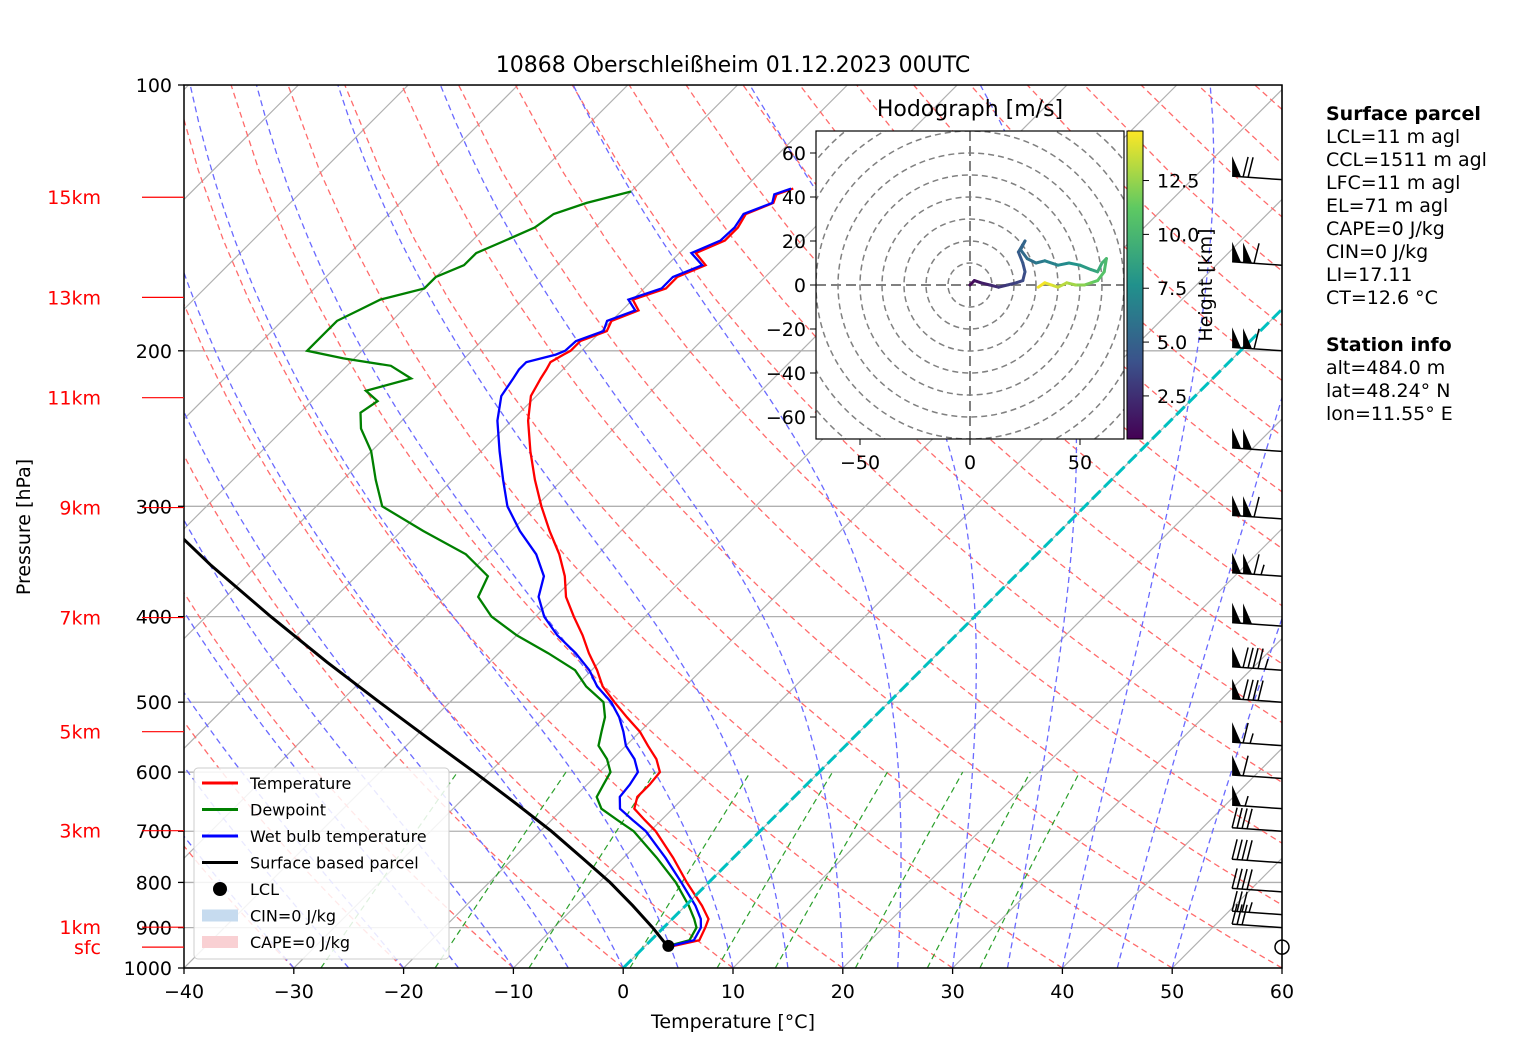  What do you see at coordinates (732, 1022) in the screenshot?
I see `x-axis-label: Temperature [°C]` at bounding box center [732, 1022].